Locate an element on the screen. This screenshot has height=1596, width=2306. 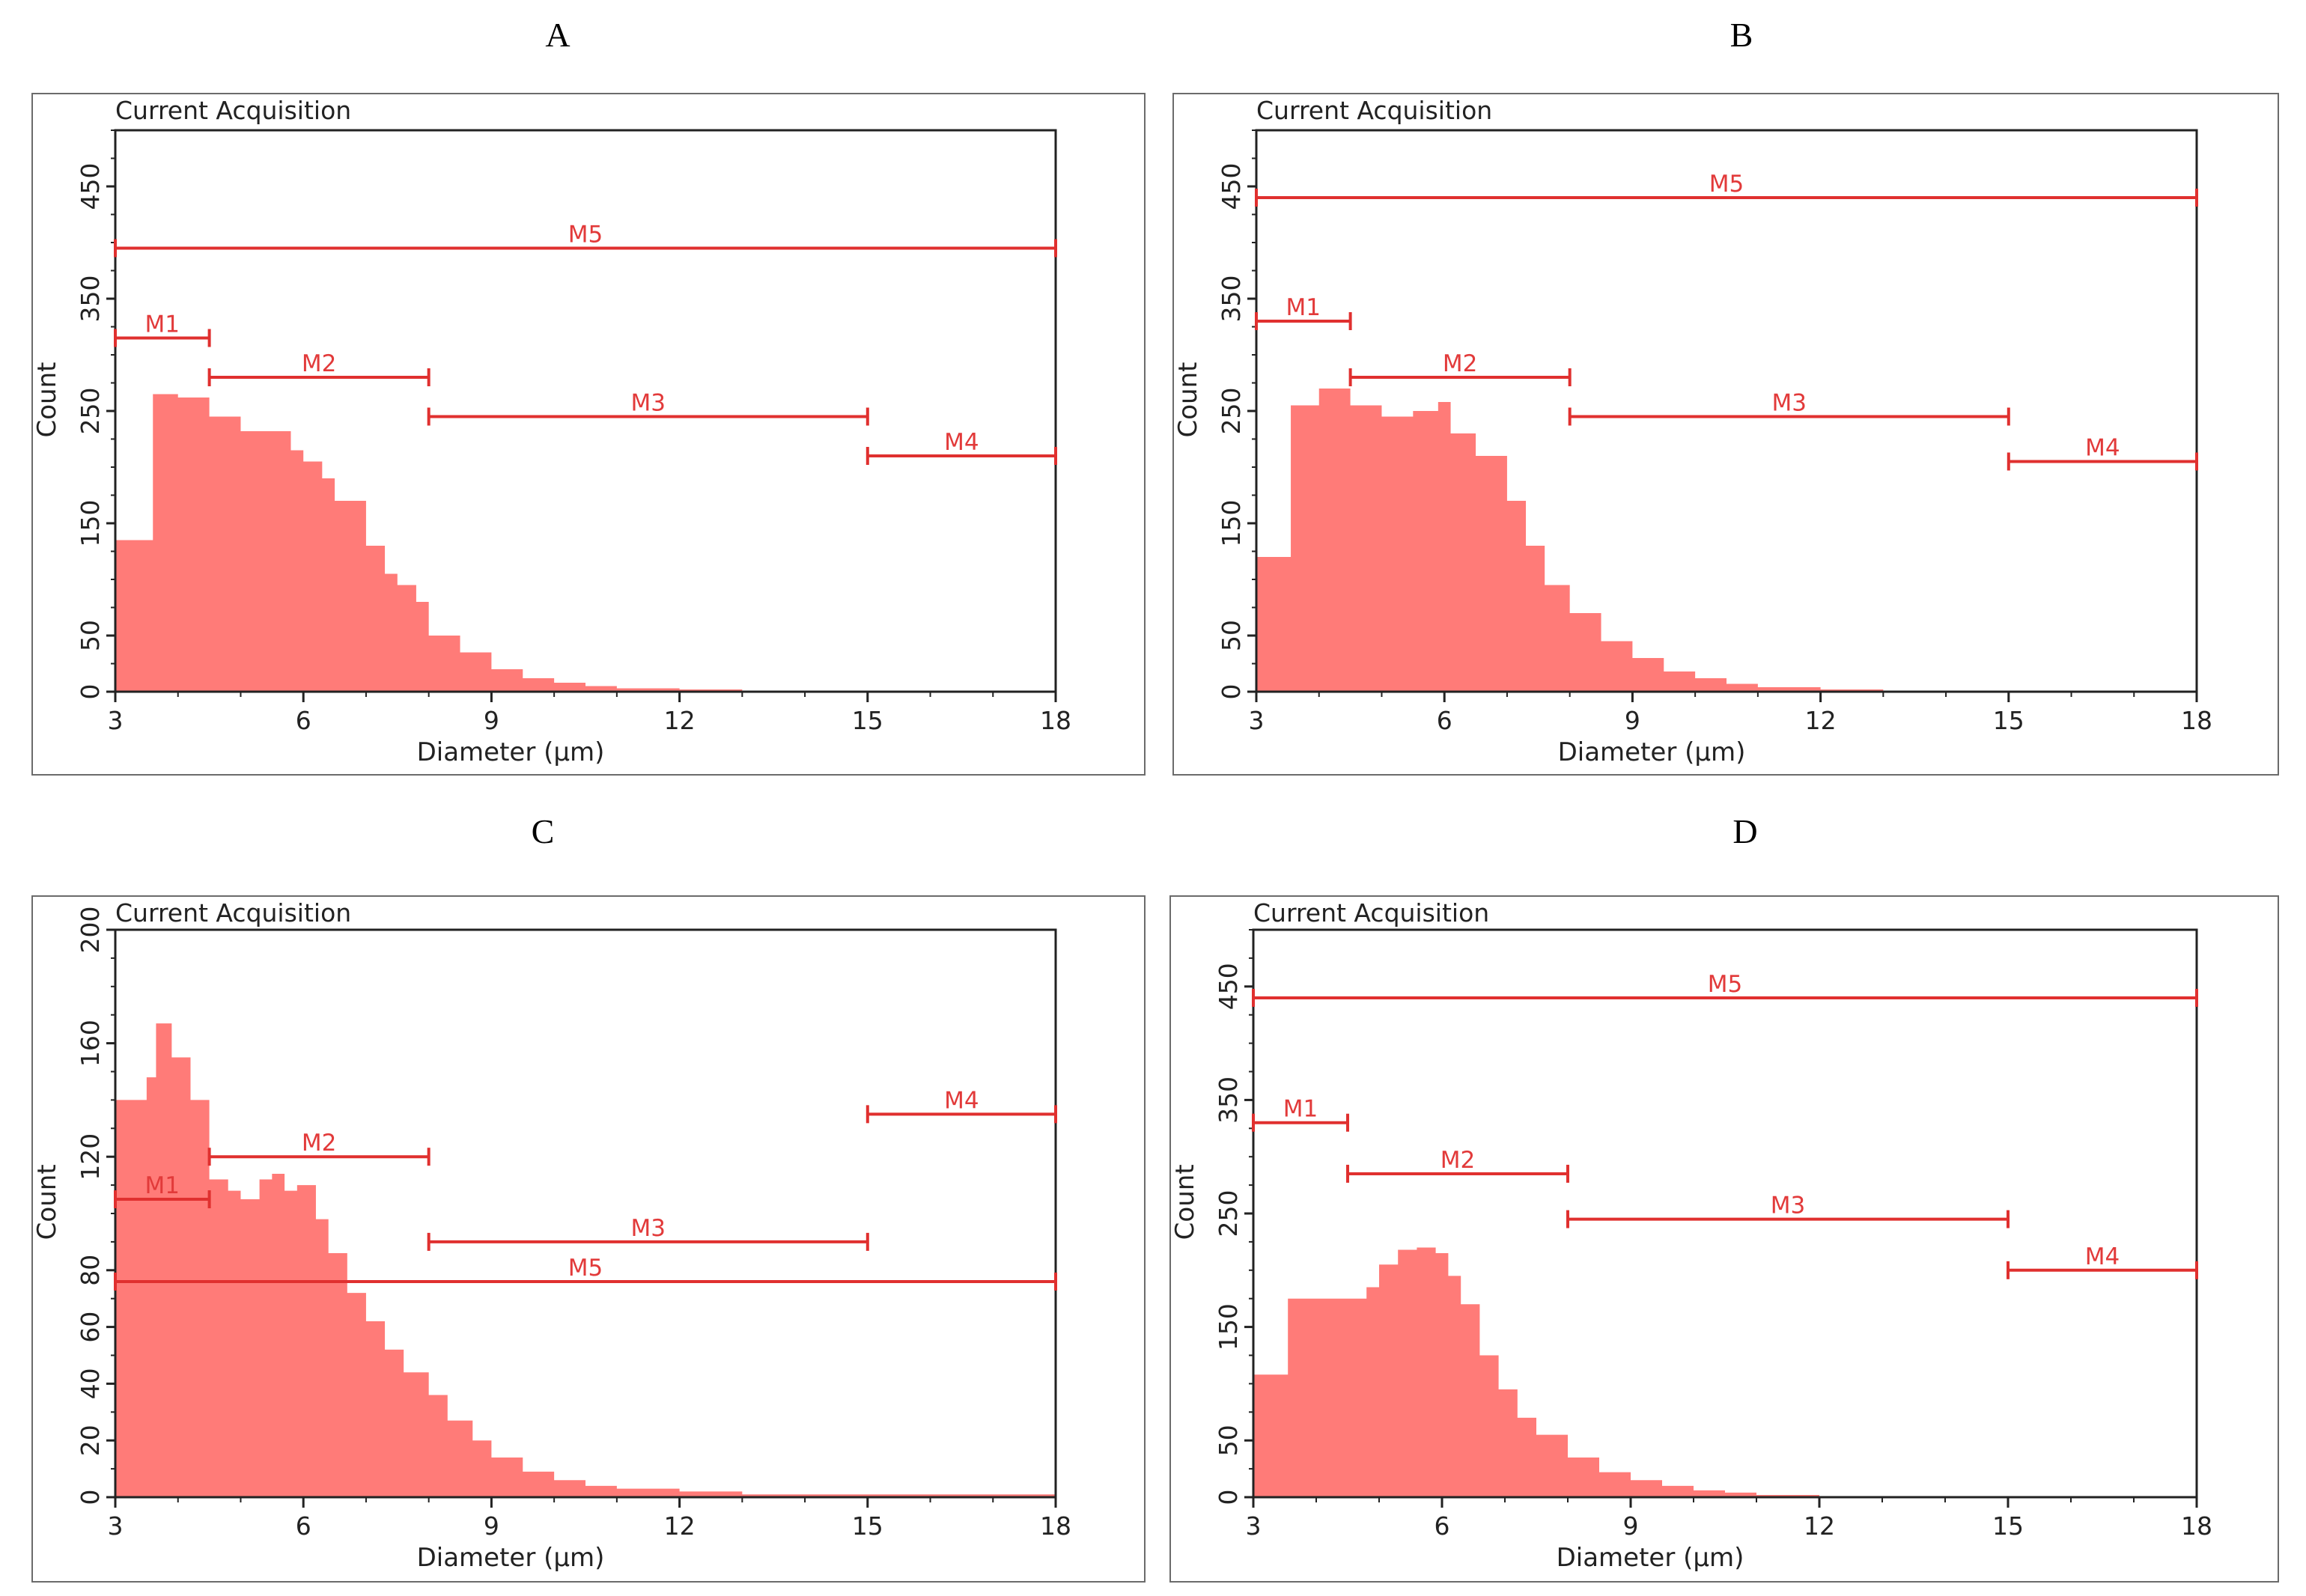
panel-a-title: Current Acquisition is located at coordinates (233, 111).